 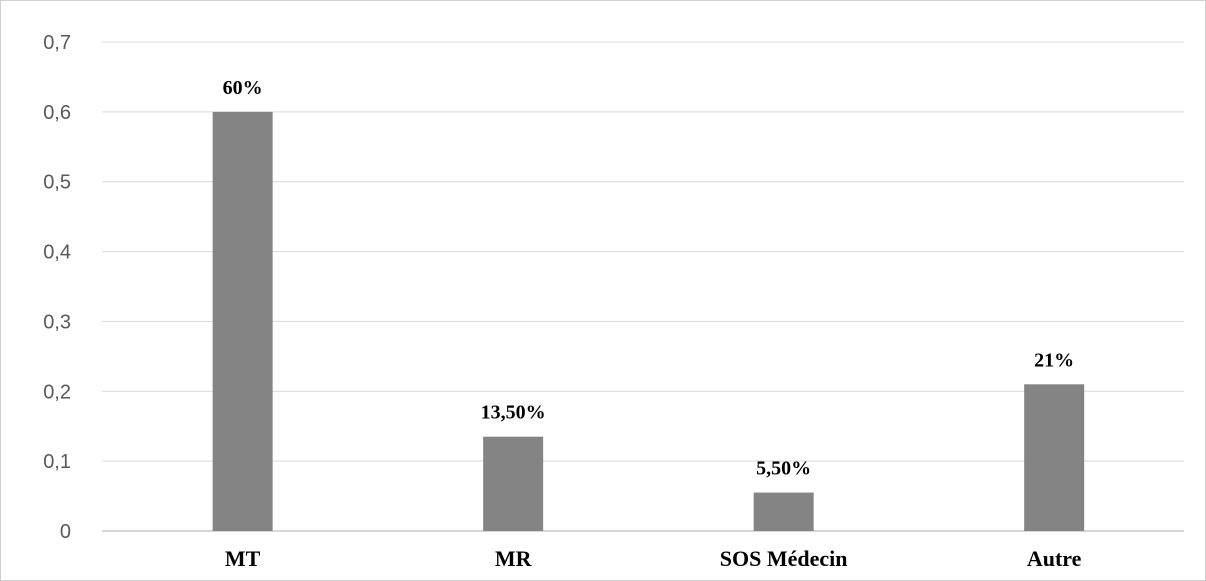 I want to click on x-tick-label: SOS Médecin, so click(x=784, y=558).